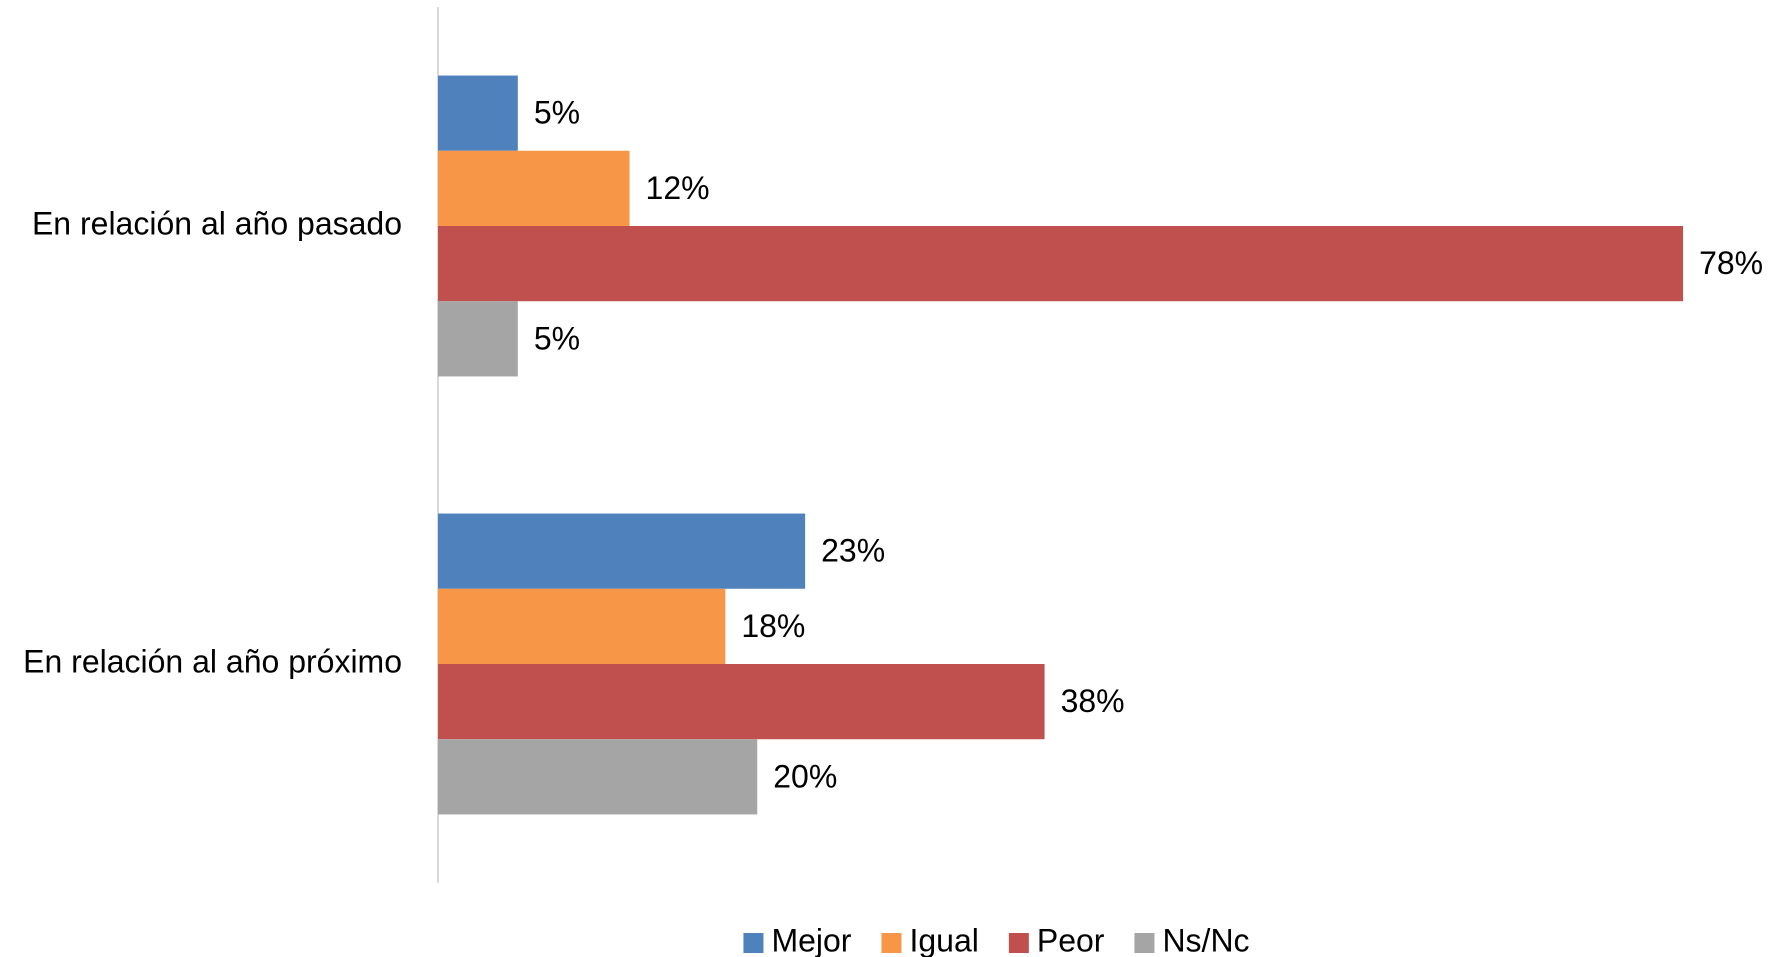 This screenshot has width=1777, height=957. Describe the element at coordinates (1731, 263) in the screenshot. I see `data-label: 78%` at that location.